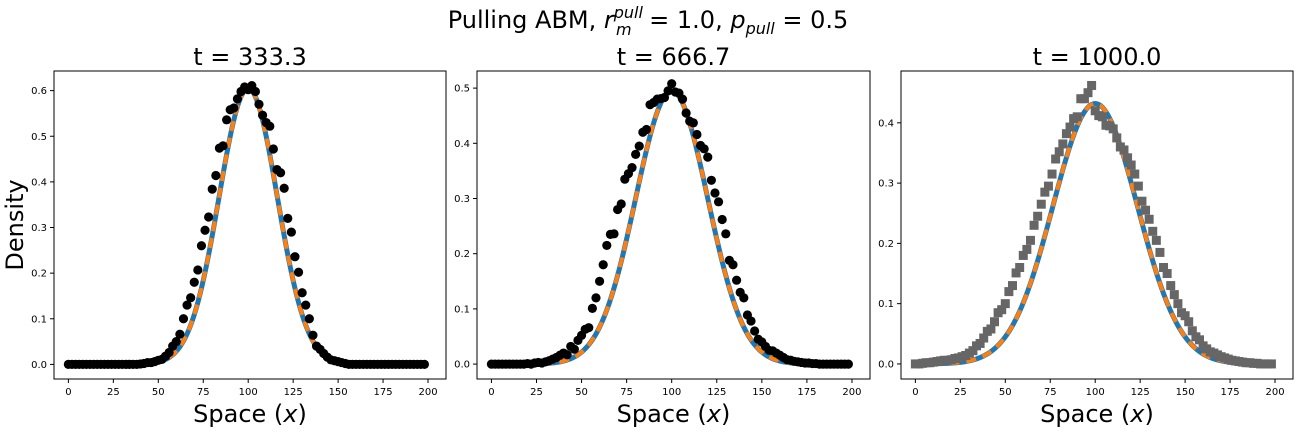  What do you see at coordinates (673, 57) in the screenshot?
I see `panel-title: t = 666.7` at bounding box center [673, 57].